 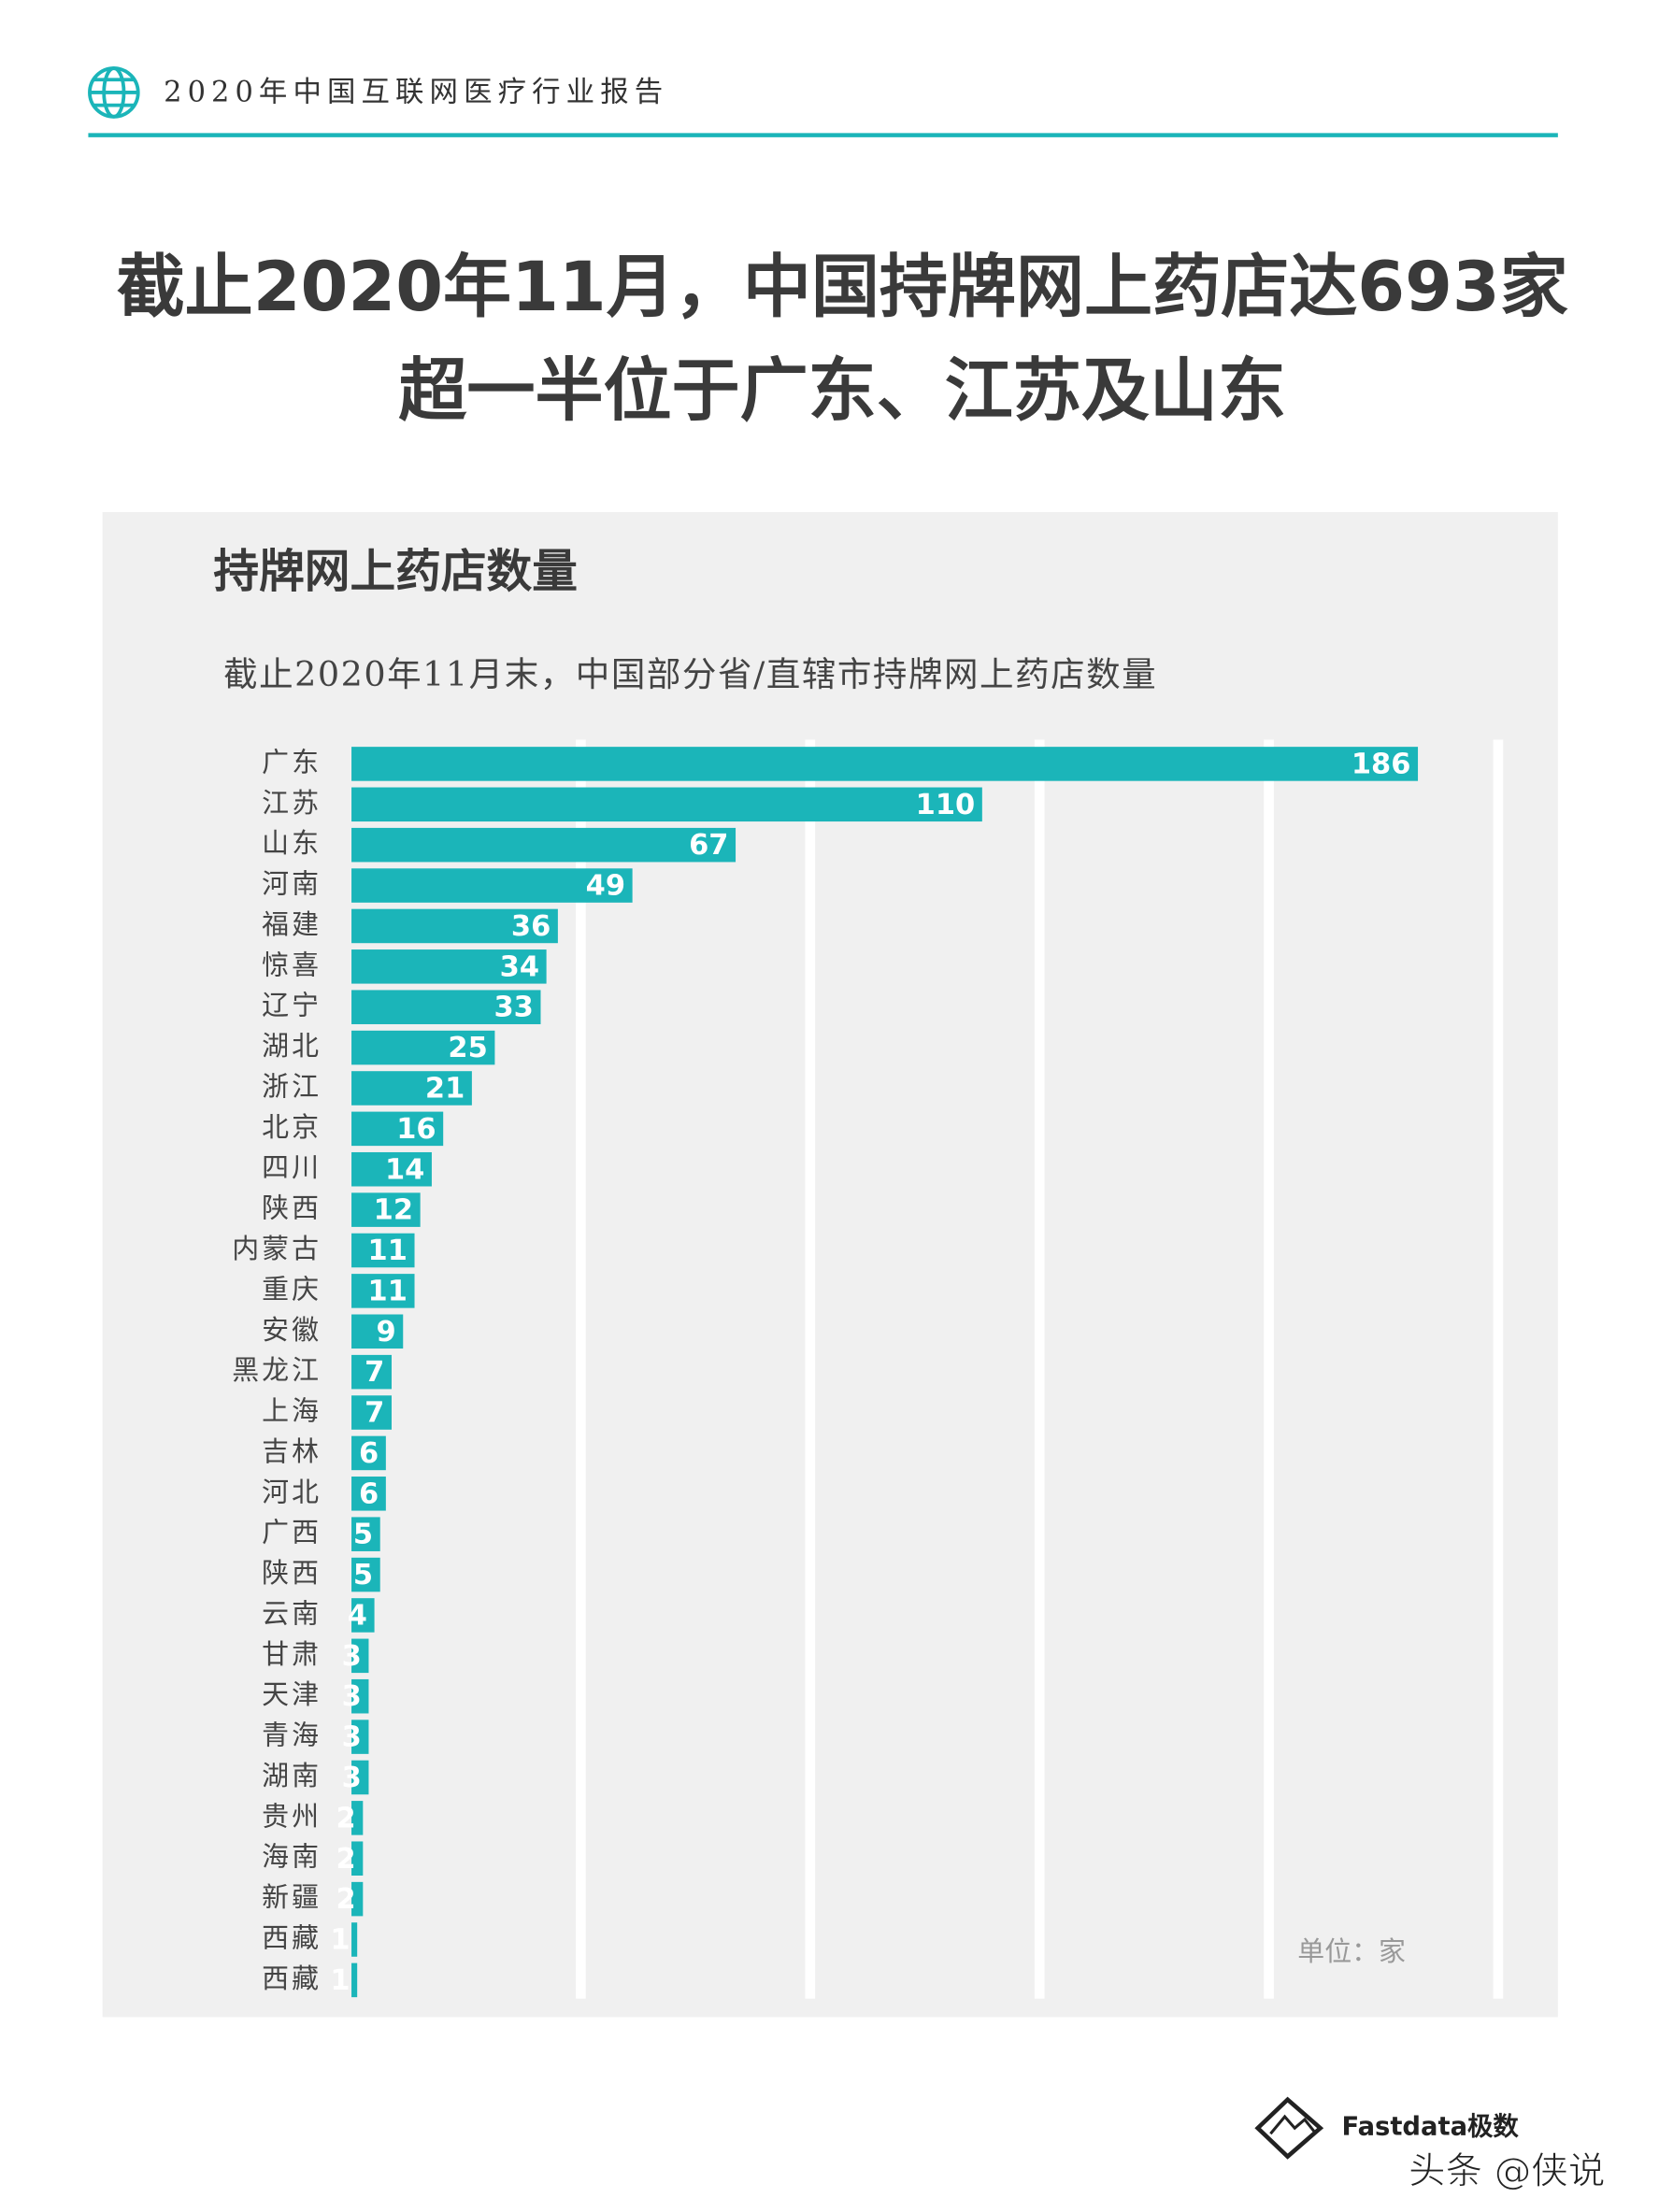 What do you see at coordinates (114, 92) in the screenshot?
I see `globe-icon` at bounding box center [114, 92].